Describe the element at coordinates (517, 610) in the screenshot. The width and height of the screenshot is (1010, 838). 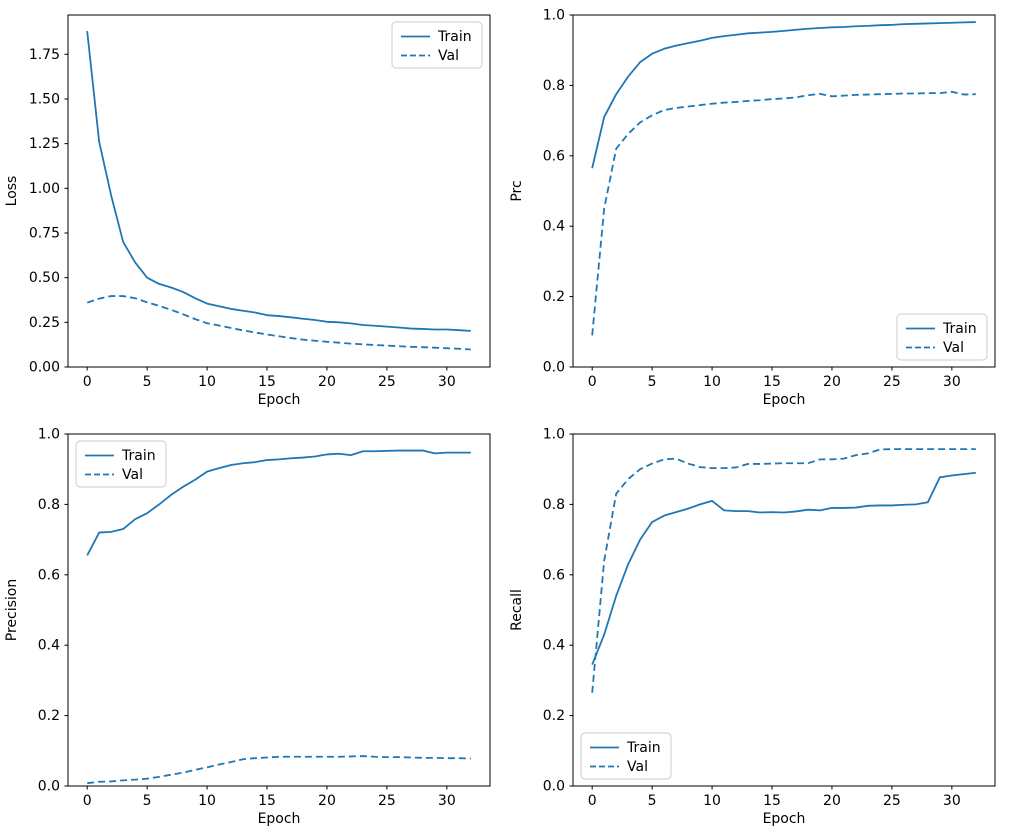
I see `svg-text: Recall` at that location.